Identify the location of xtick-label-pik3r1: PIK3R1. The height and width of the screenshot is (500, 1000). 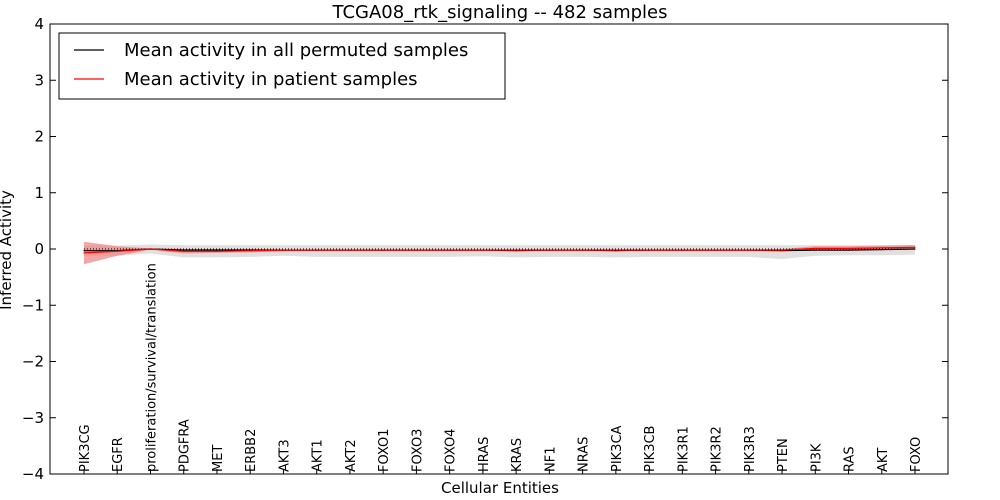
(683, 449).